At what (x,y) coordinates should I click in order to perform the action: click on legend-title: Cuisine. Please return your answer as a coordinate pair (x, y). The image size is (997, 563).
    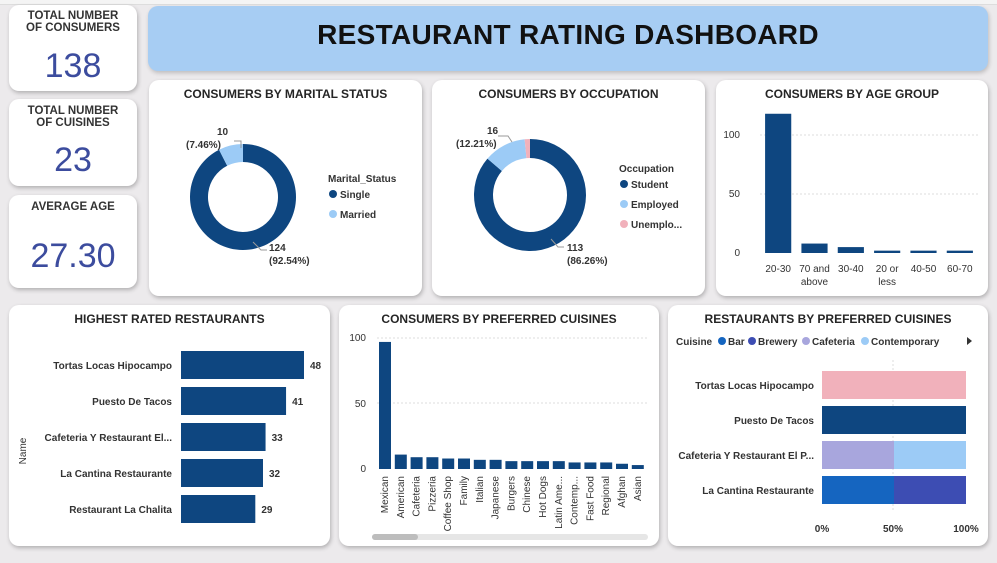
    Looking at the image, I should click on (694, 342).